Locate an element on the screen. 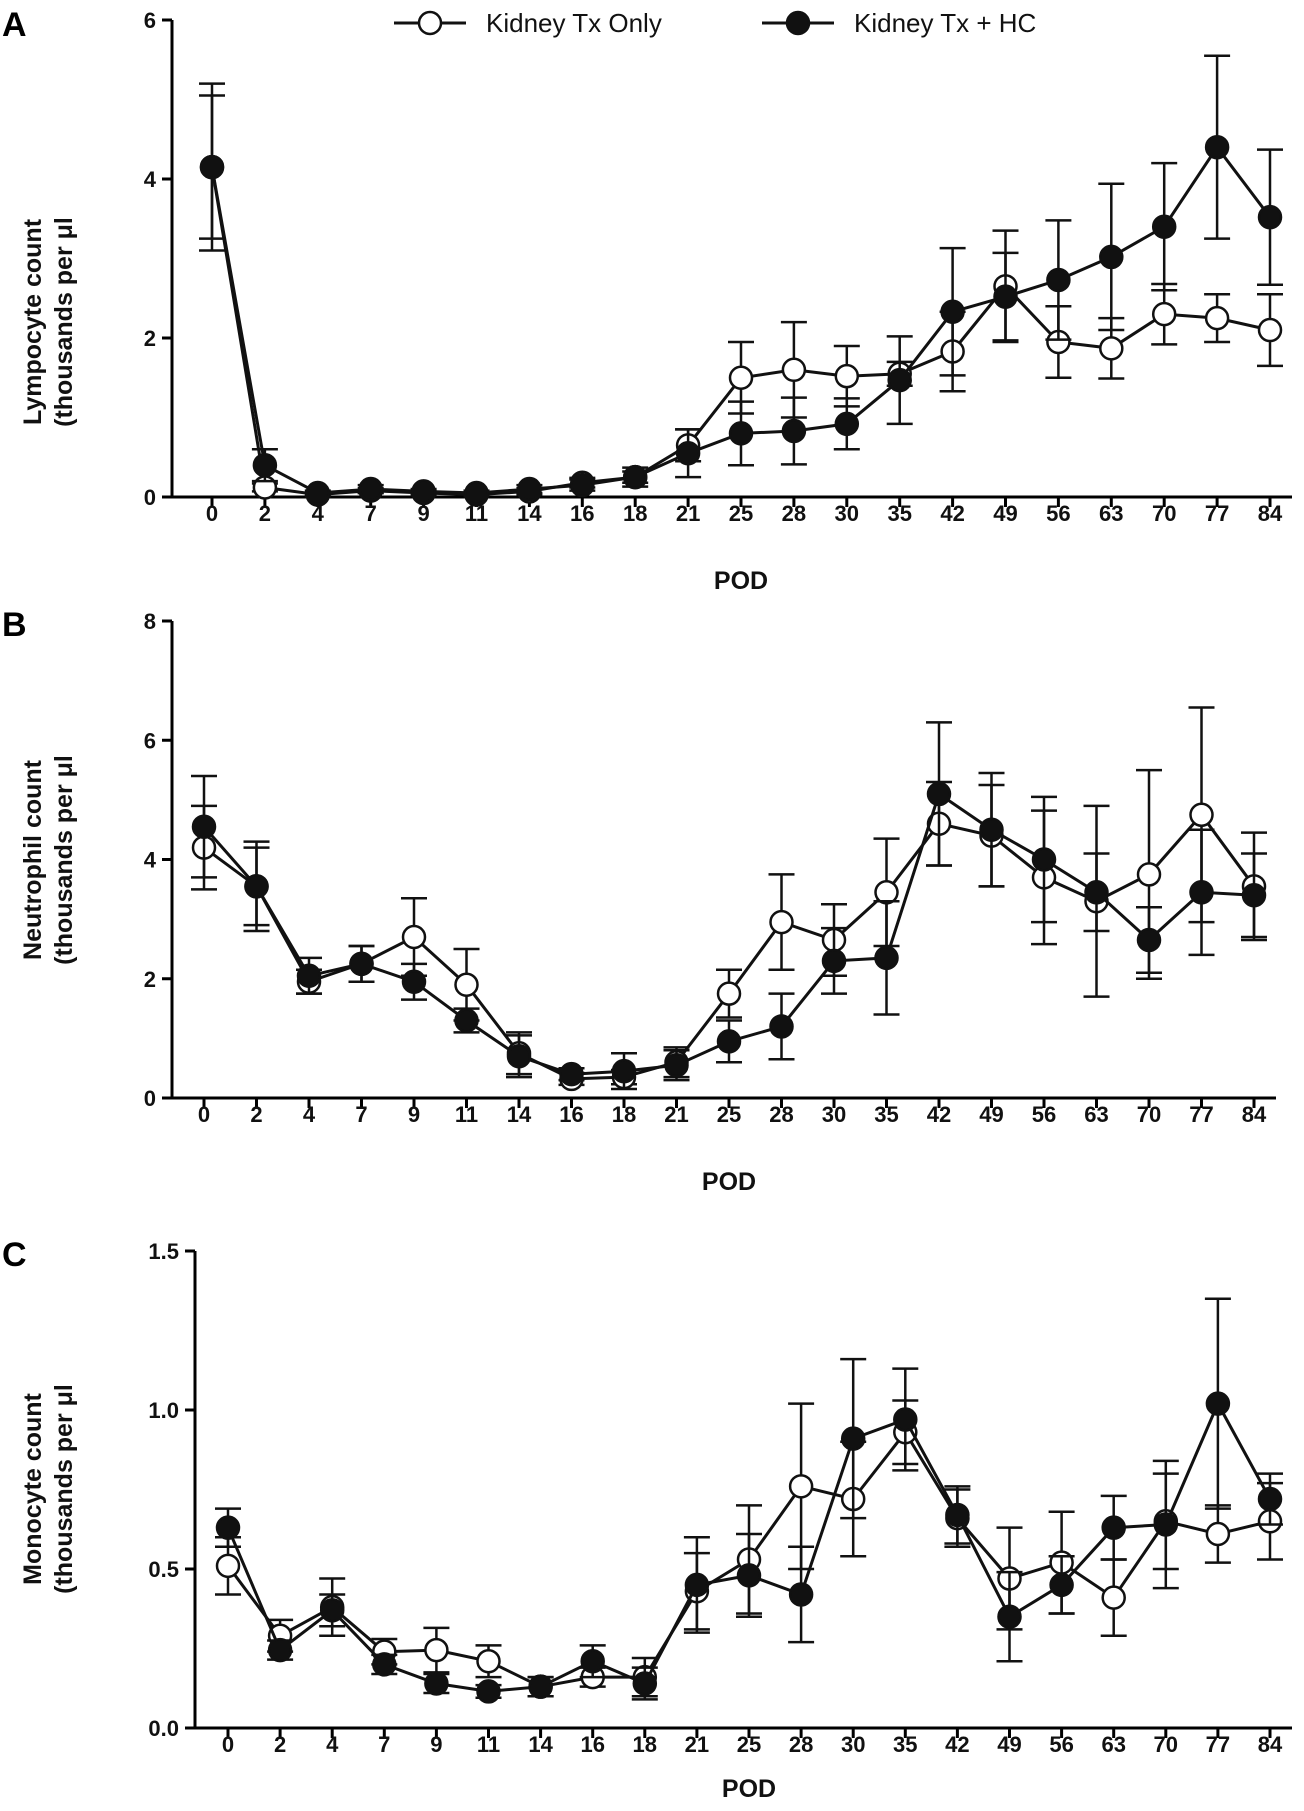 This screenshot has height=1811, width=1304. y-axis-title-units: (thousands per μl is located at coordinates (64, 322).